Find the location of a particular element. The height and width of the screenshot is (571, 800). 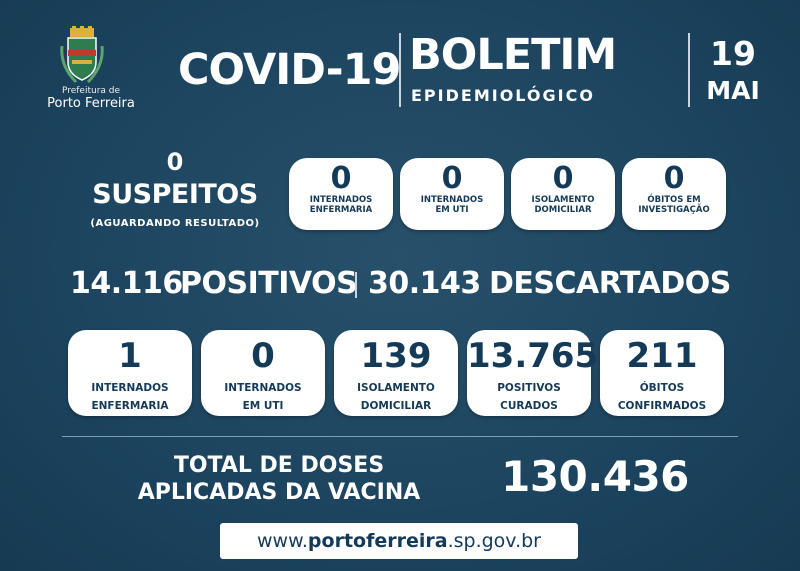

confirmed-card-recovered: 13.765 POSITIVOS CURADOS is located at coordinates (533, 373).